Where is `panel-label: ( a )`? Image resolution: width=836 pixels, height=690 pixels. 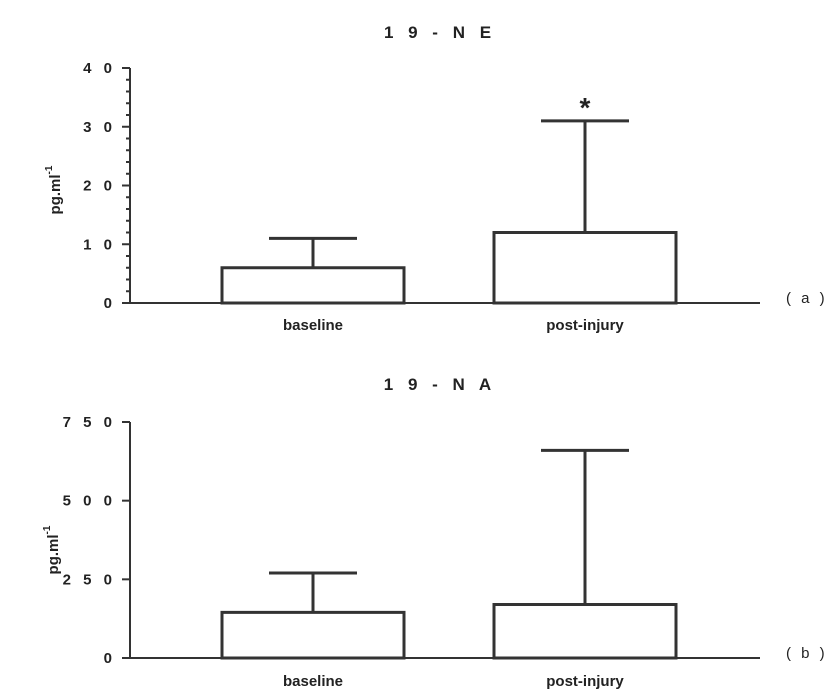 panel-label: ( a ) is located at coordinates (807, 298).